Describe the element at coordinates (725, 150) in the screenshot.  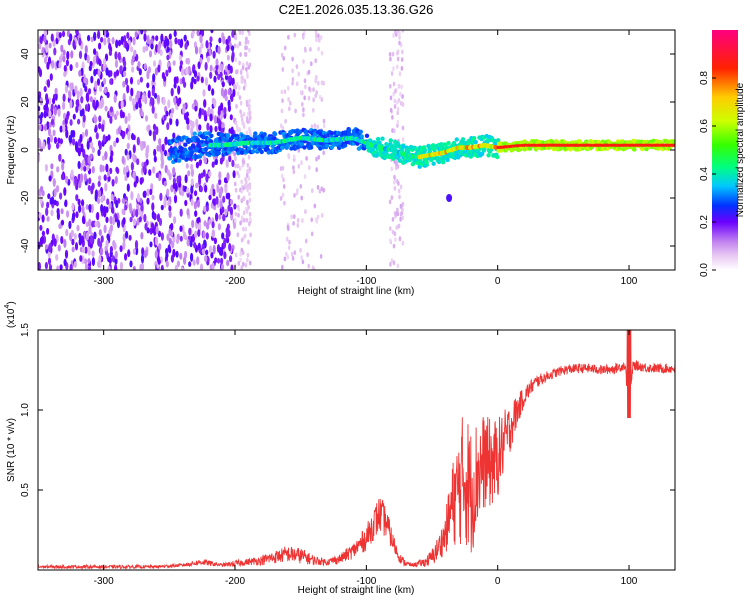
I see `colorbar-gradient` at that location.